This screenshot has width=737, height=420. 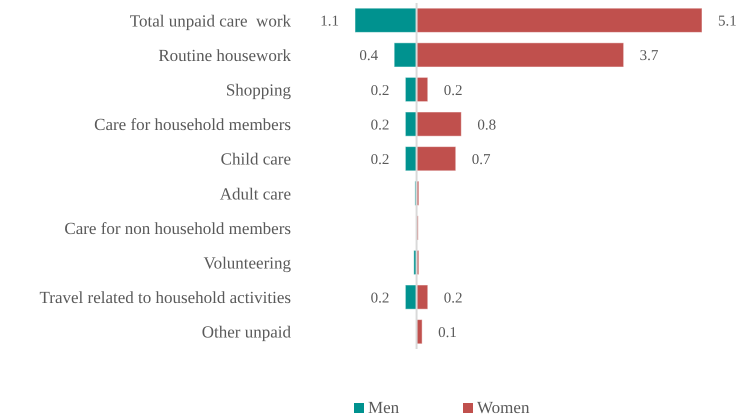 I want to click on legend-label: Men, so click(x=384, y=407).